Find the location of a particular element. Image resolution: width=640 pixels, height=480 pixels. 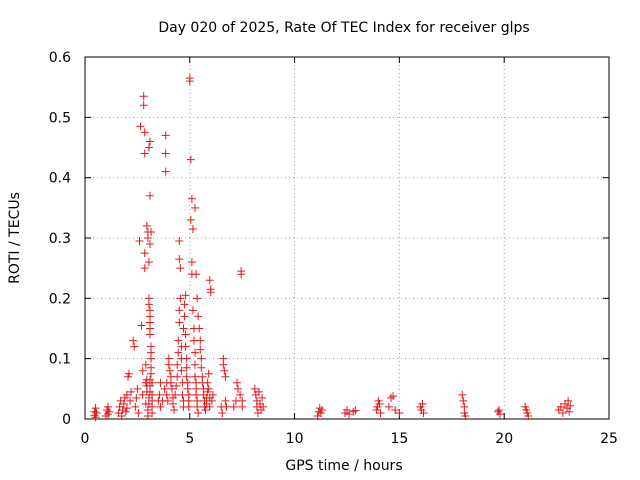

x-axis-label: GPS time / hours is located at coordinates (343, 466).